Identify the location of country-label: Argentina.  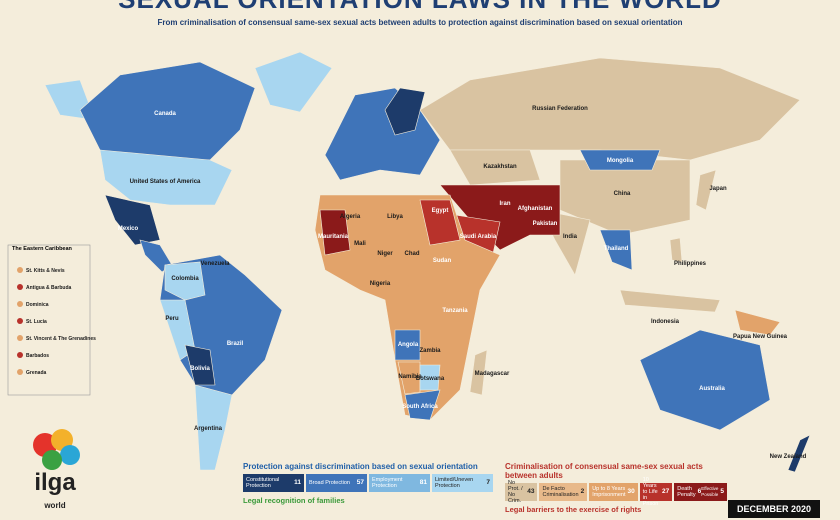
(208, 429).